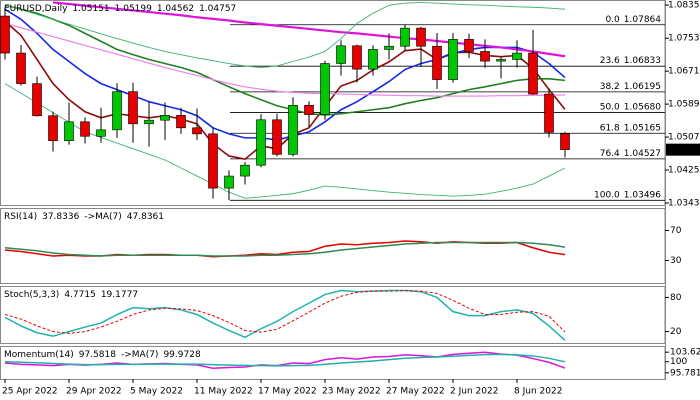 Image resolution: width=700 pixels, height=400 pixels. I want to click on ohlc-open: 1.05151, so click(90, 9).